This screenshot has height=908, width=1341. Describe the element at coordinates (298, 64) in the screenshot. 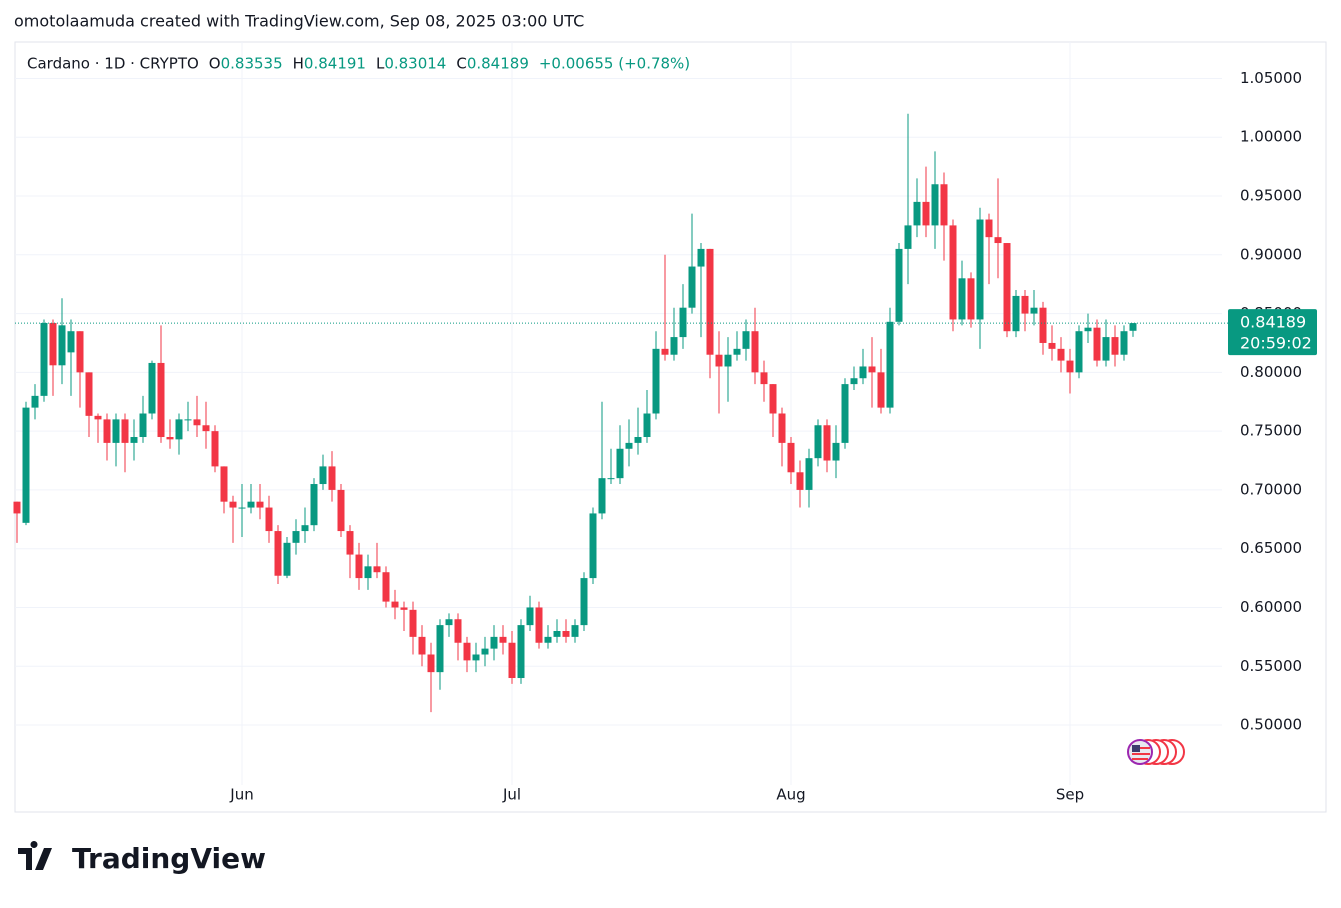

I see `ohlc-key: H` at that location.